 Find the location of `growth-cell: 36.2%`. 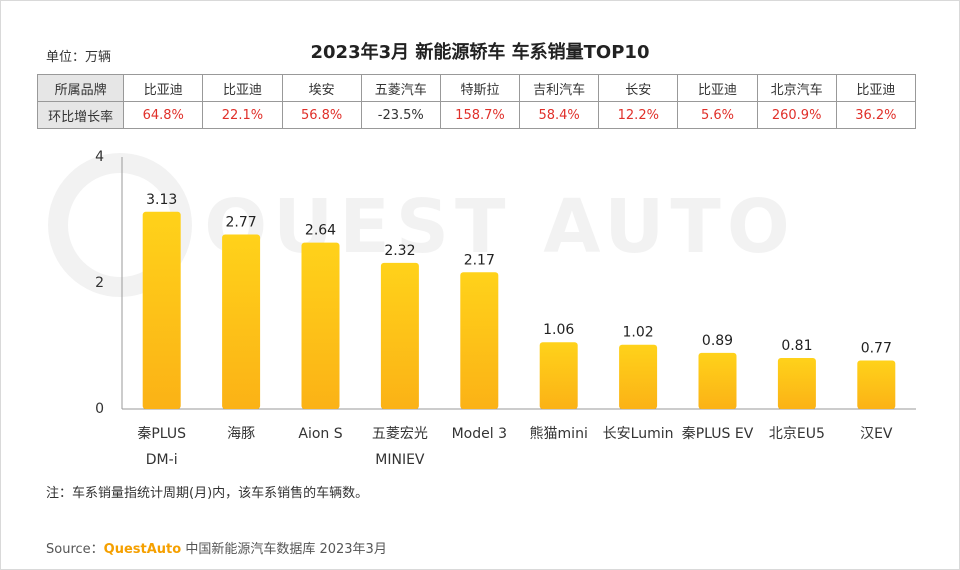

growth-cell: 36.2% is located at coordinates (876, 115).